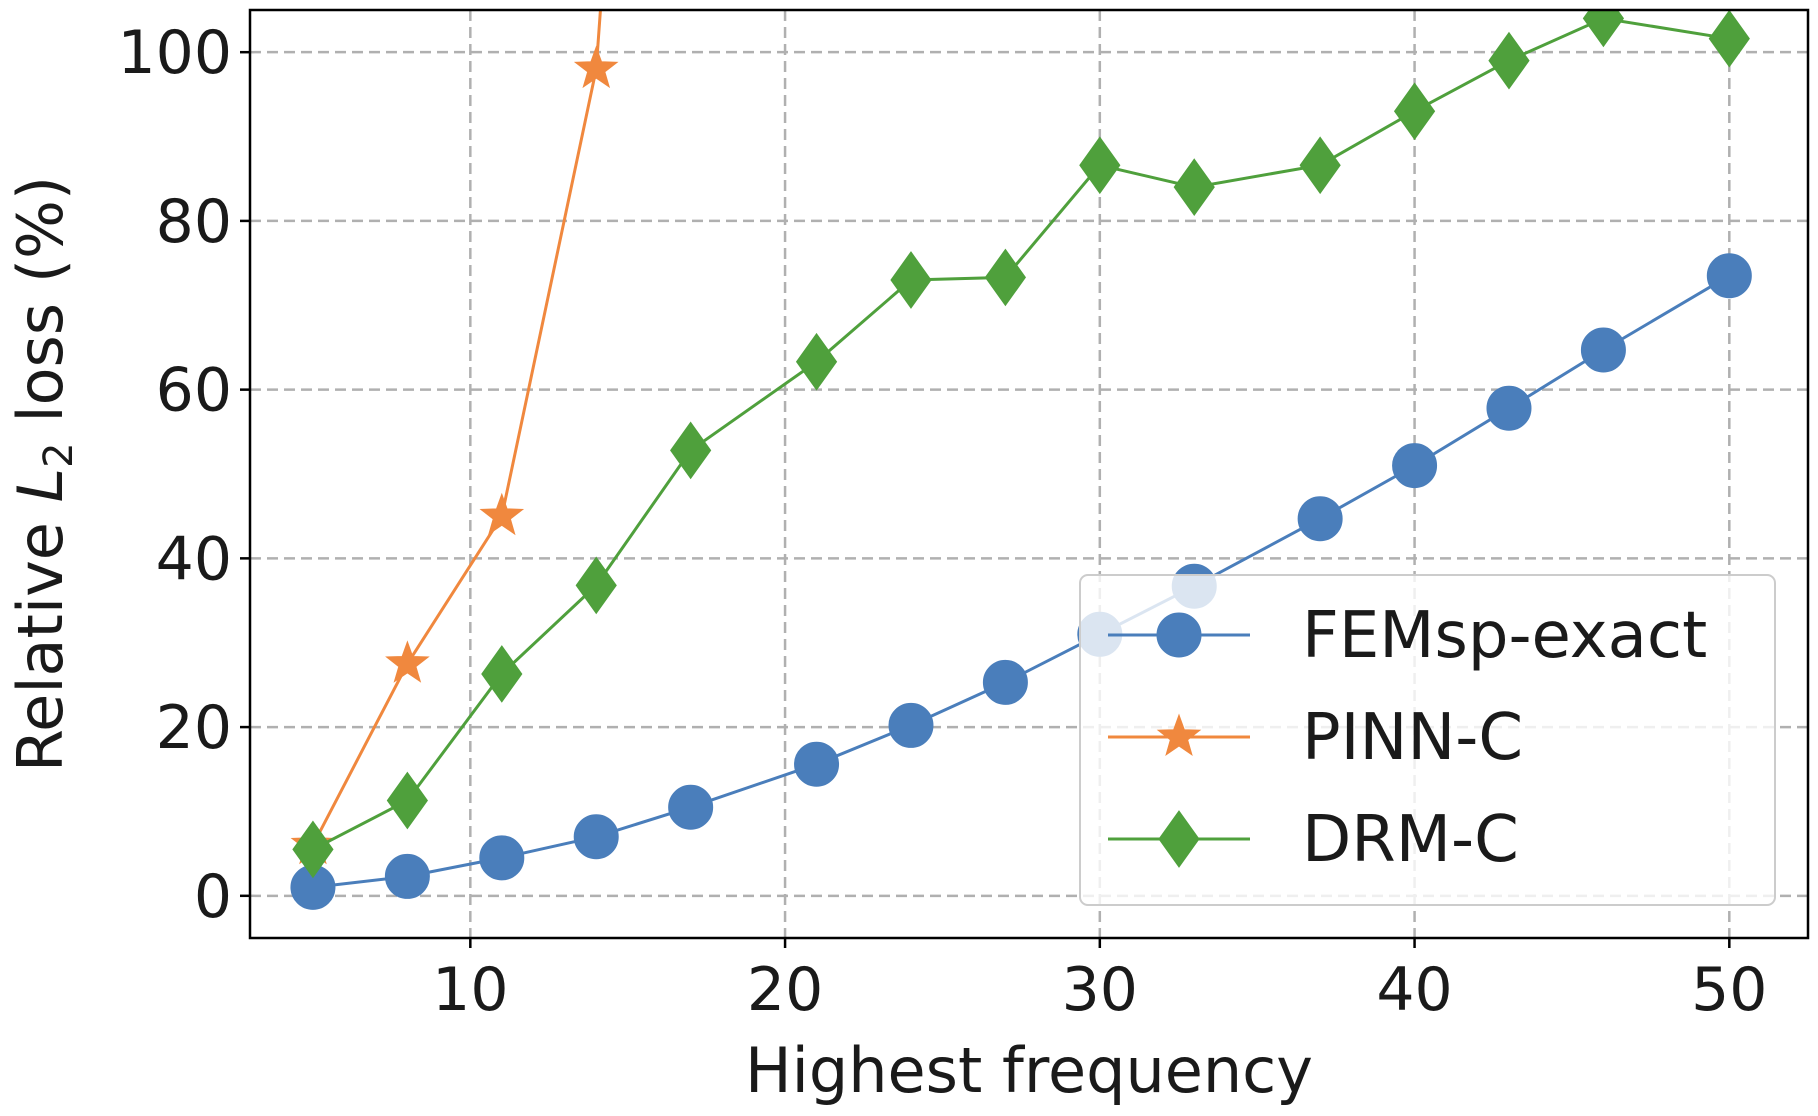  What do you see at coordinates (1729, 990) in the screenshot?
I see `x-tick-label: 50` at bounding box center [1729, 990].